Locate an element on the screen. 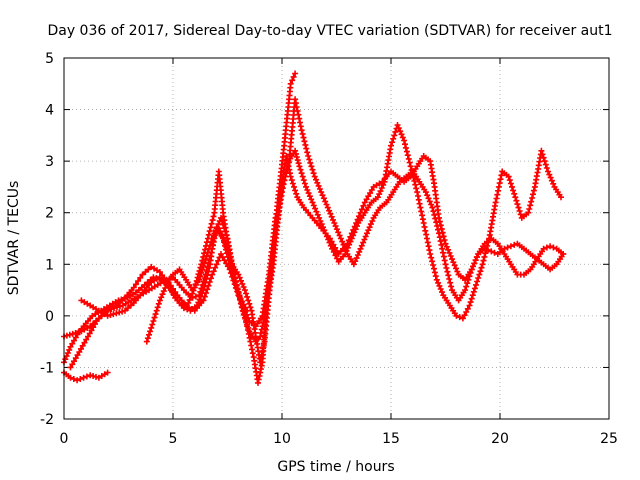 The height and width of the screenshot is (480, 640). x-axis-label: GPS time / hours is located at coordinates (335, 467).